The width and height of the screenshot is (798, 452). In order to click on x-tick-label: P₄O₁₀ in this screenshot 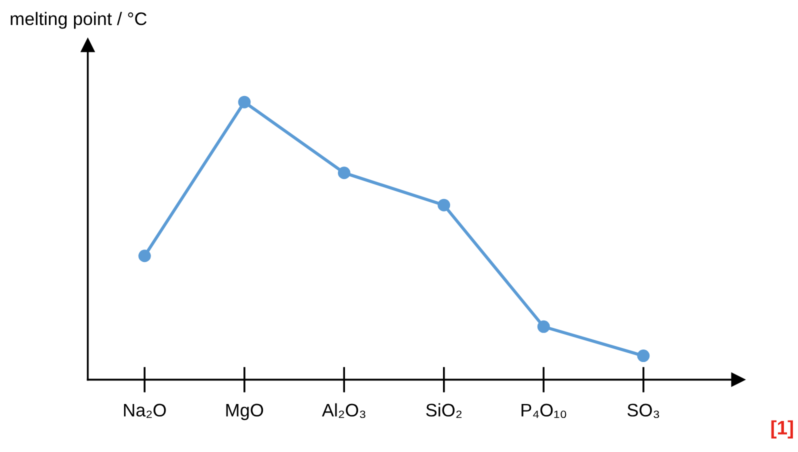, I will do `click(544, 411)`.